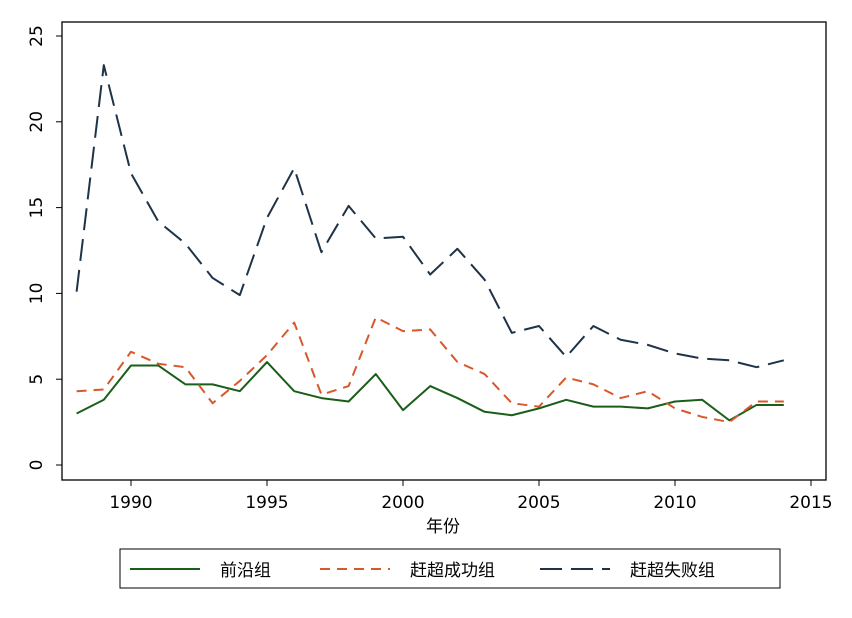 Image resolution: width=852 pixels, height=618 pixels. What do you see at coordinates (37, 208) in the screenshot?
I see `y-tick-label: 15` at bounding box center [37, 208].